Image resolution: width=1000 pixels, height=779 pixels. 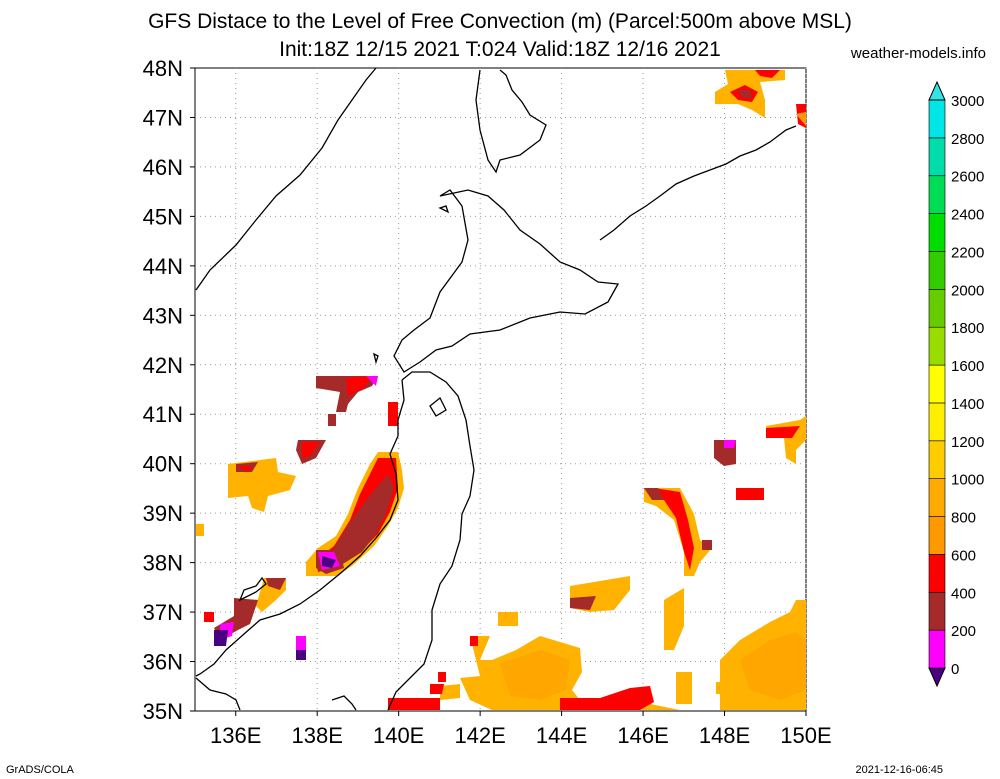 I want to click on lat-label: 48N, so click(x=163, y=68).